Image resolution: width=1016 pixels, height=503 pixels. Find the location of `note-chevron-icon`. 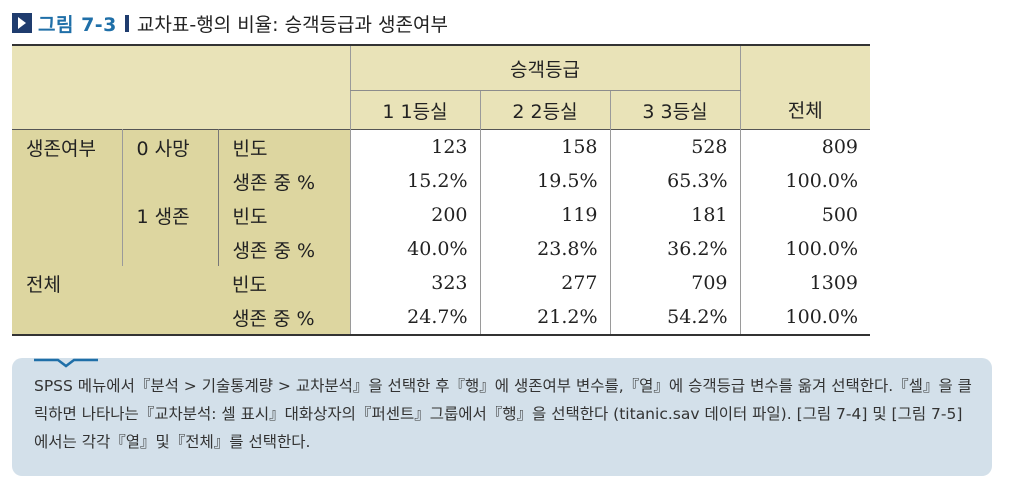

note-chevron-icon is located at coordinates (66, 363).